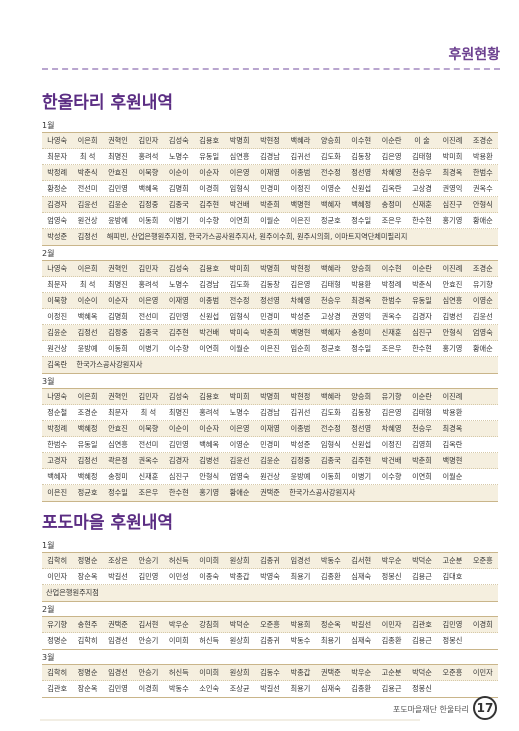 This screenshot has width=519, height=731. I want to click on table-cell: 황애순, so click(482, 348).